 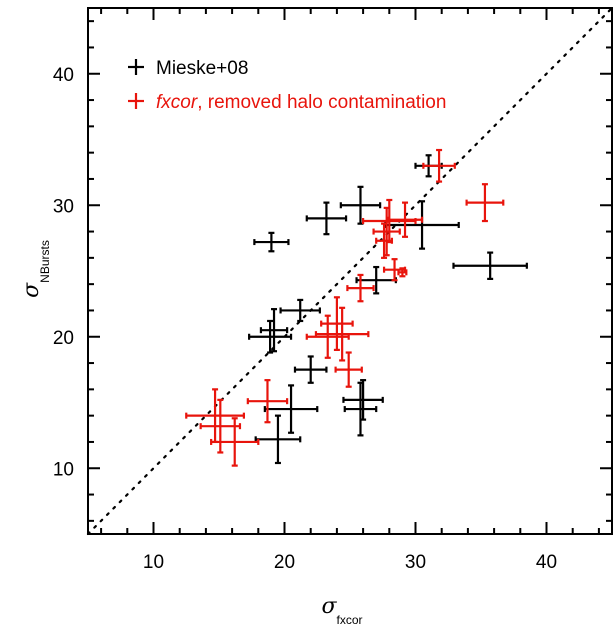 What do you see at coordinates (329, 606) in the screenshot?
I see `x-axis-symbol: σ` at bounding box center [329, 606].